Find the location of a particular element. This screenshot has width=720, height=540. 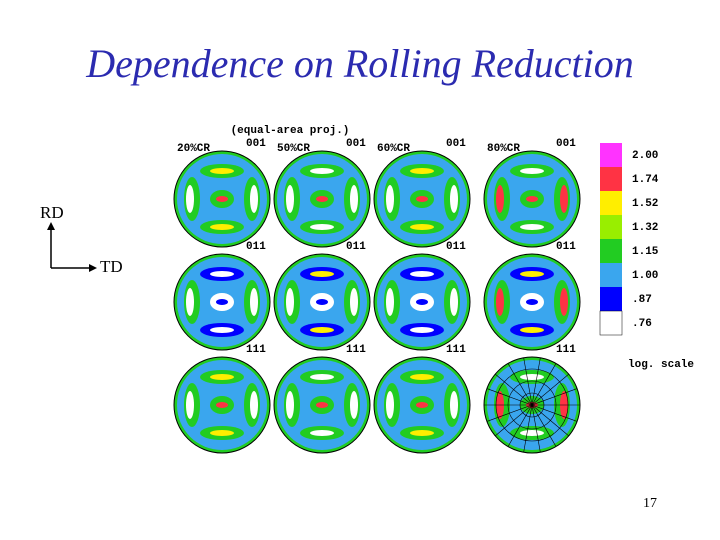

grid-spoke is located at coordinates (532, 405).